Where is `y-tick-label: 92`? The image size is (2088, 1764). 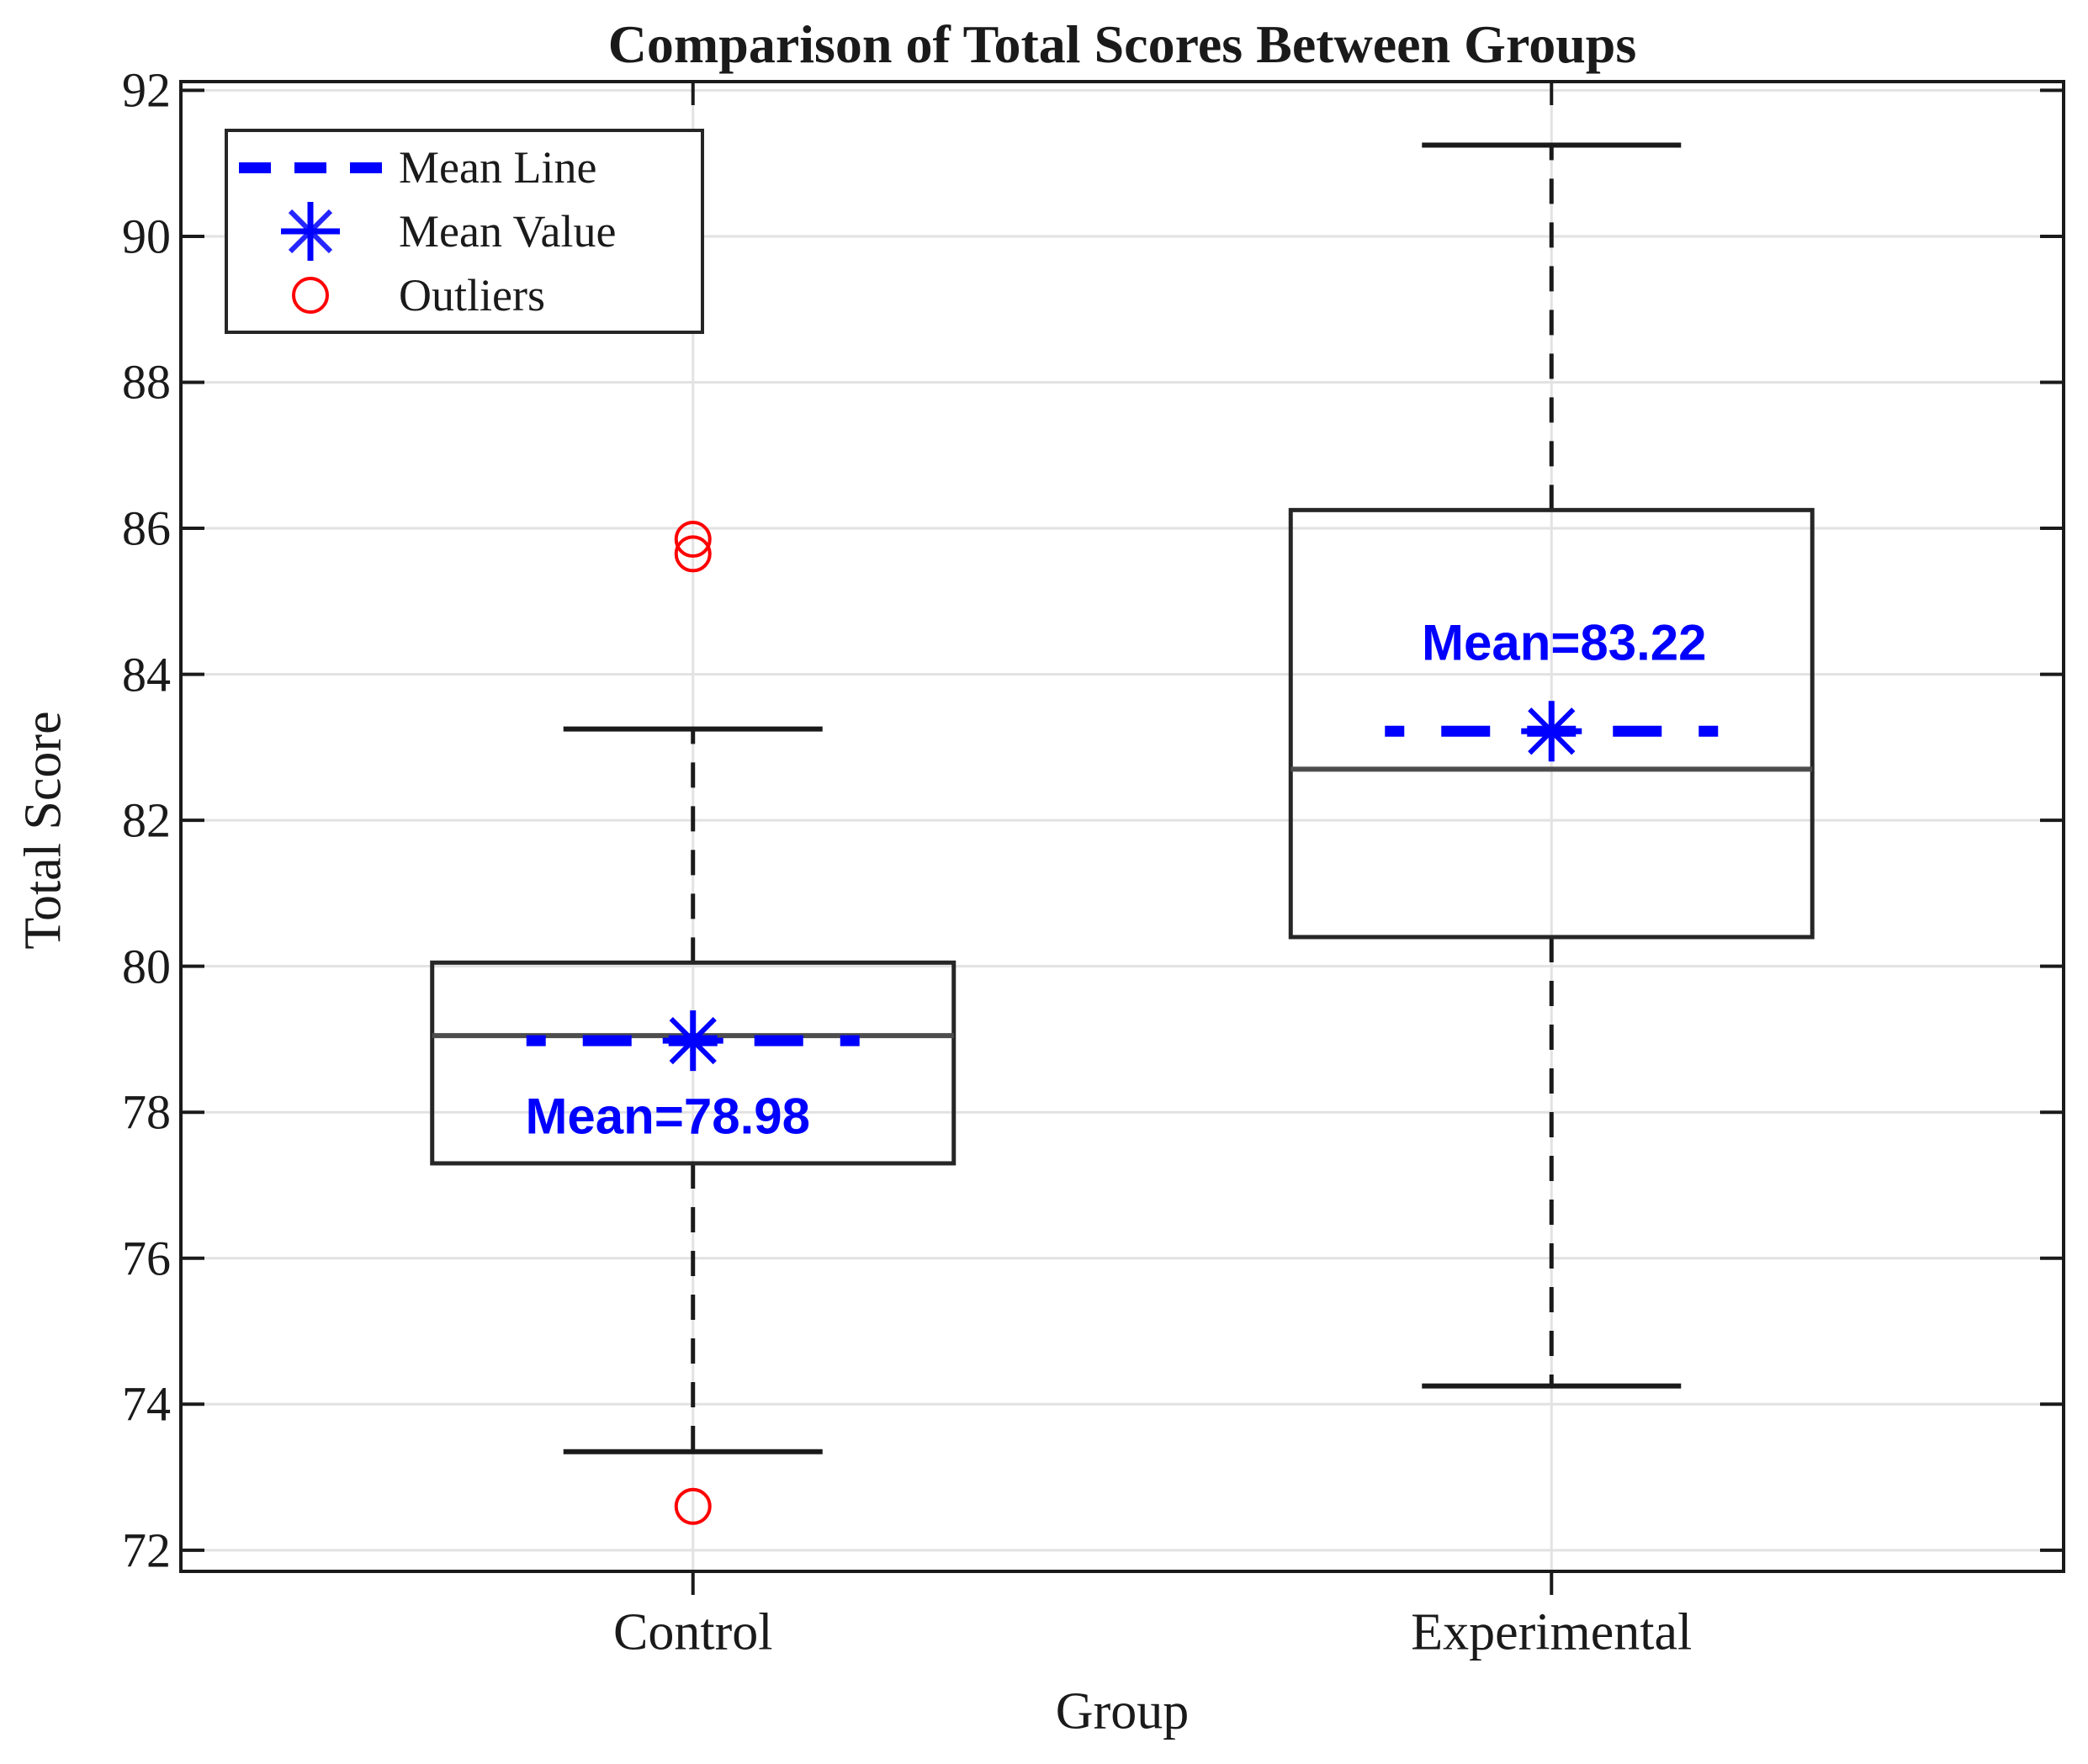
y-tick-label: 92 is located at coordinates (146, 90).